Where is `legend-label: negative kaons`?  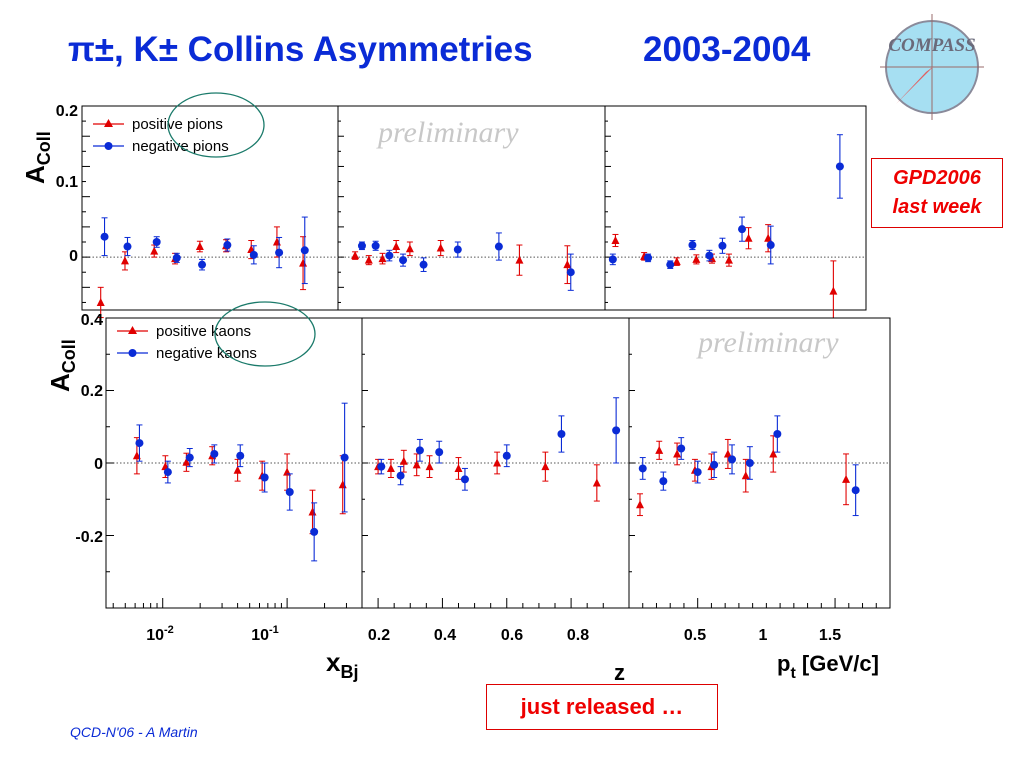
legend-label: negative kaons is located at coordinates (206, 353).